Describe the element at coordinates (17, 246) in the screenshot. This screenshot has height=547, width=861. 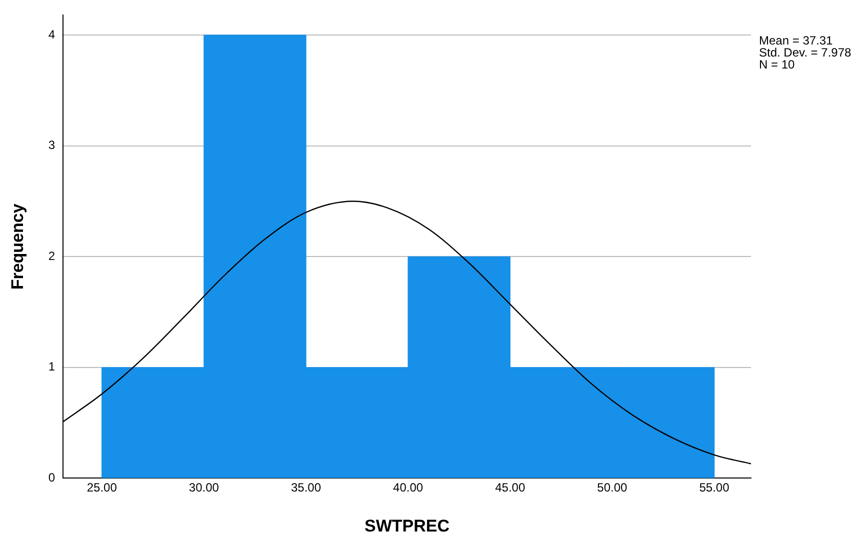
I see `y-axis-title: Frequency` at that location.